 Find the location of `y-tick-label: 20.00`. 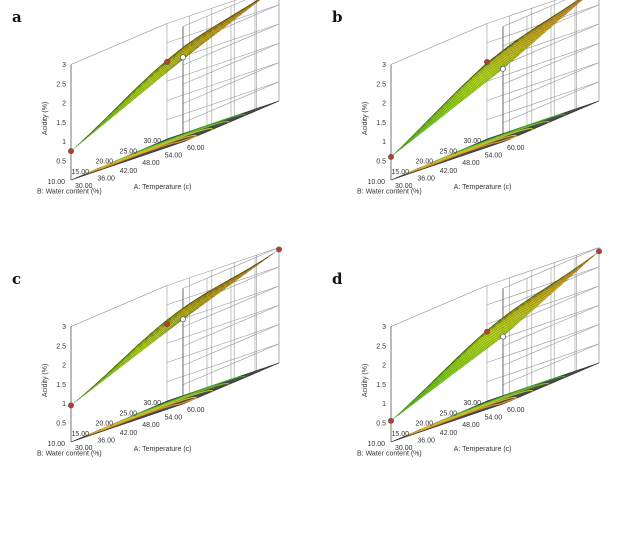

y-tick-label: 20.00 is located at coordinates (104, 424).